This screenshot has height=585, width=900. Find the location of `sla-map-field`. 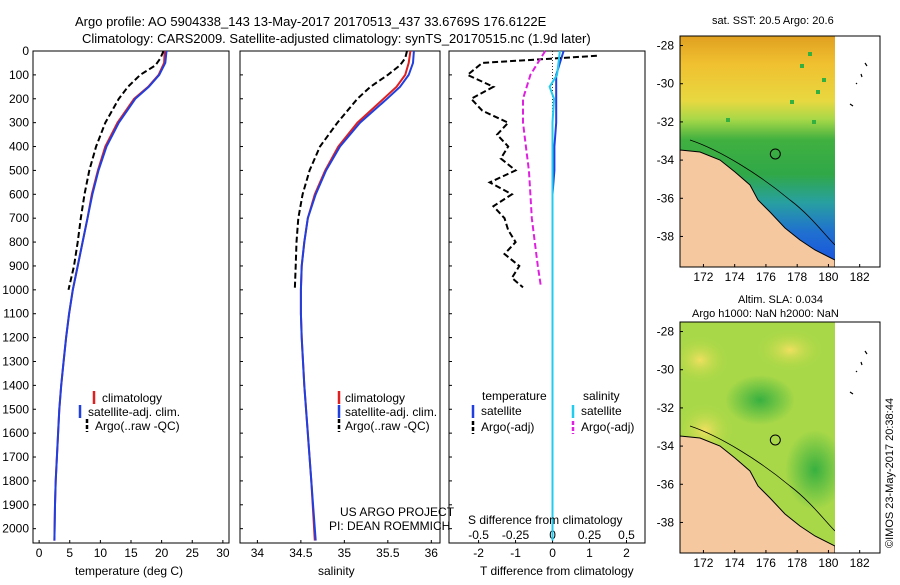

sla-map-field is located at coordinates (757, 437).